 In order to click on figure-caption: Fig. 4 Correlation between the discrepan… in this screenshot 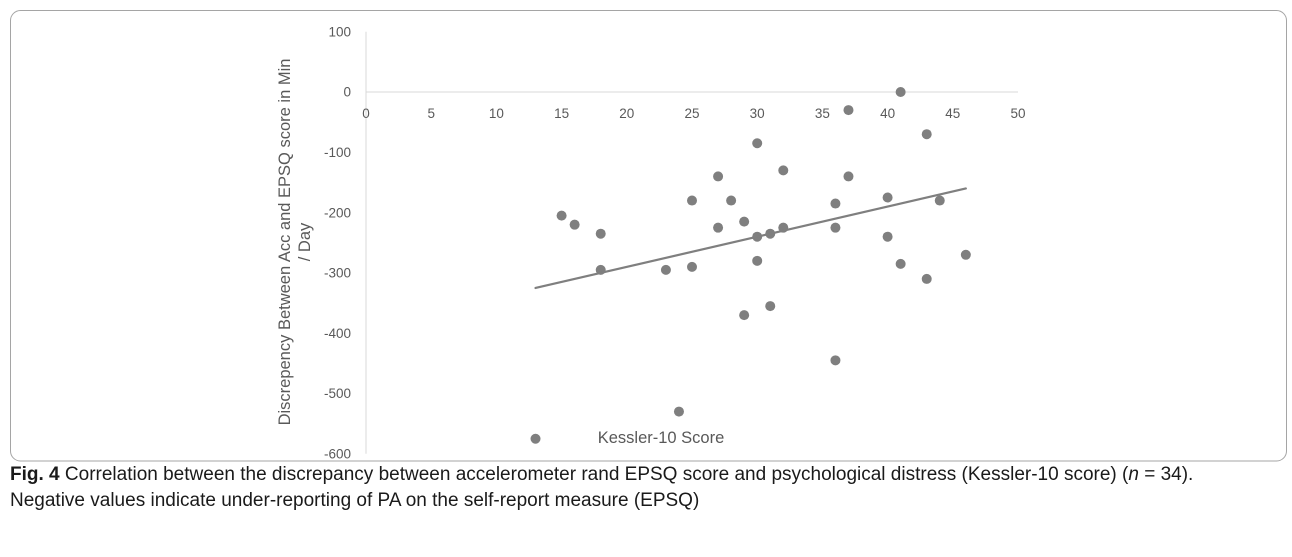, I will do `click(645, 488)`.